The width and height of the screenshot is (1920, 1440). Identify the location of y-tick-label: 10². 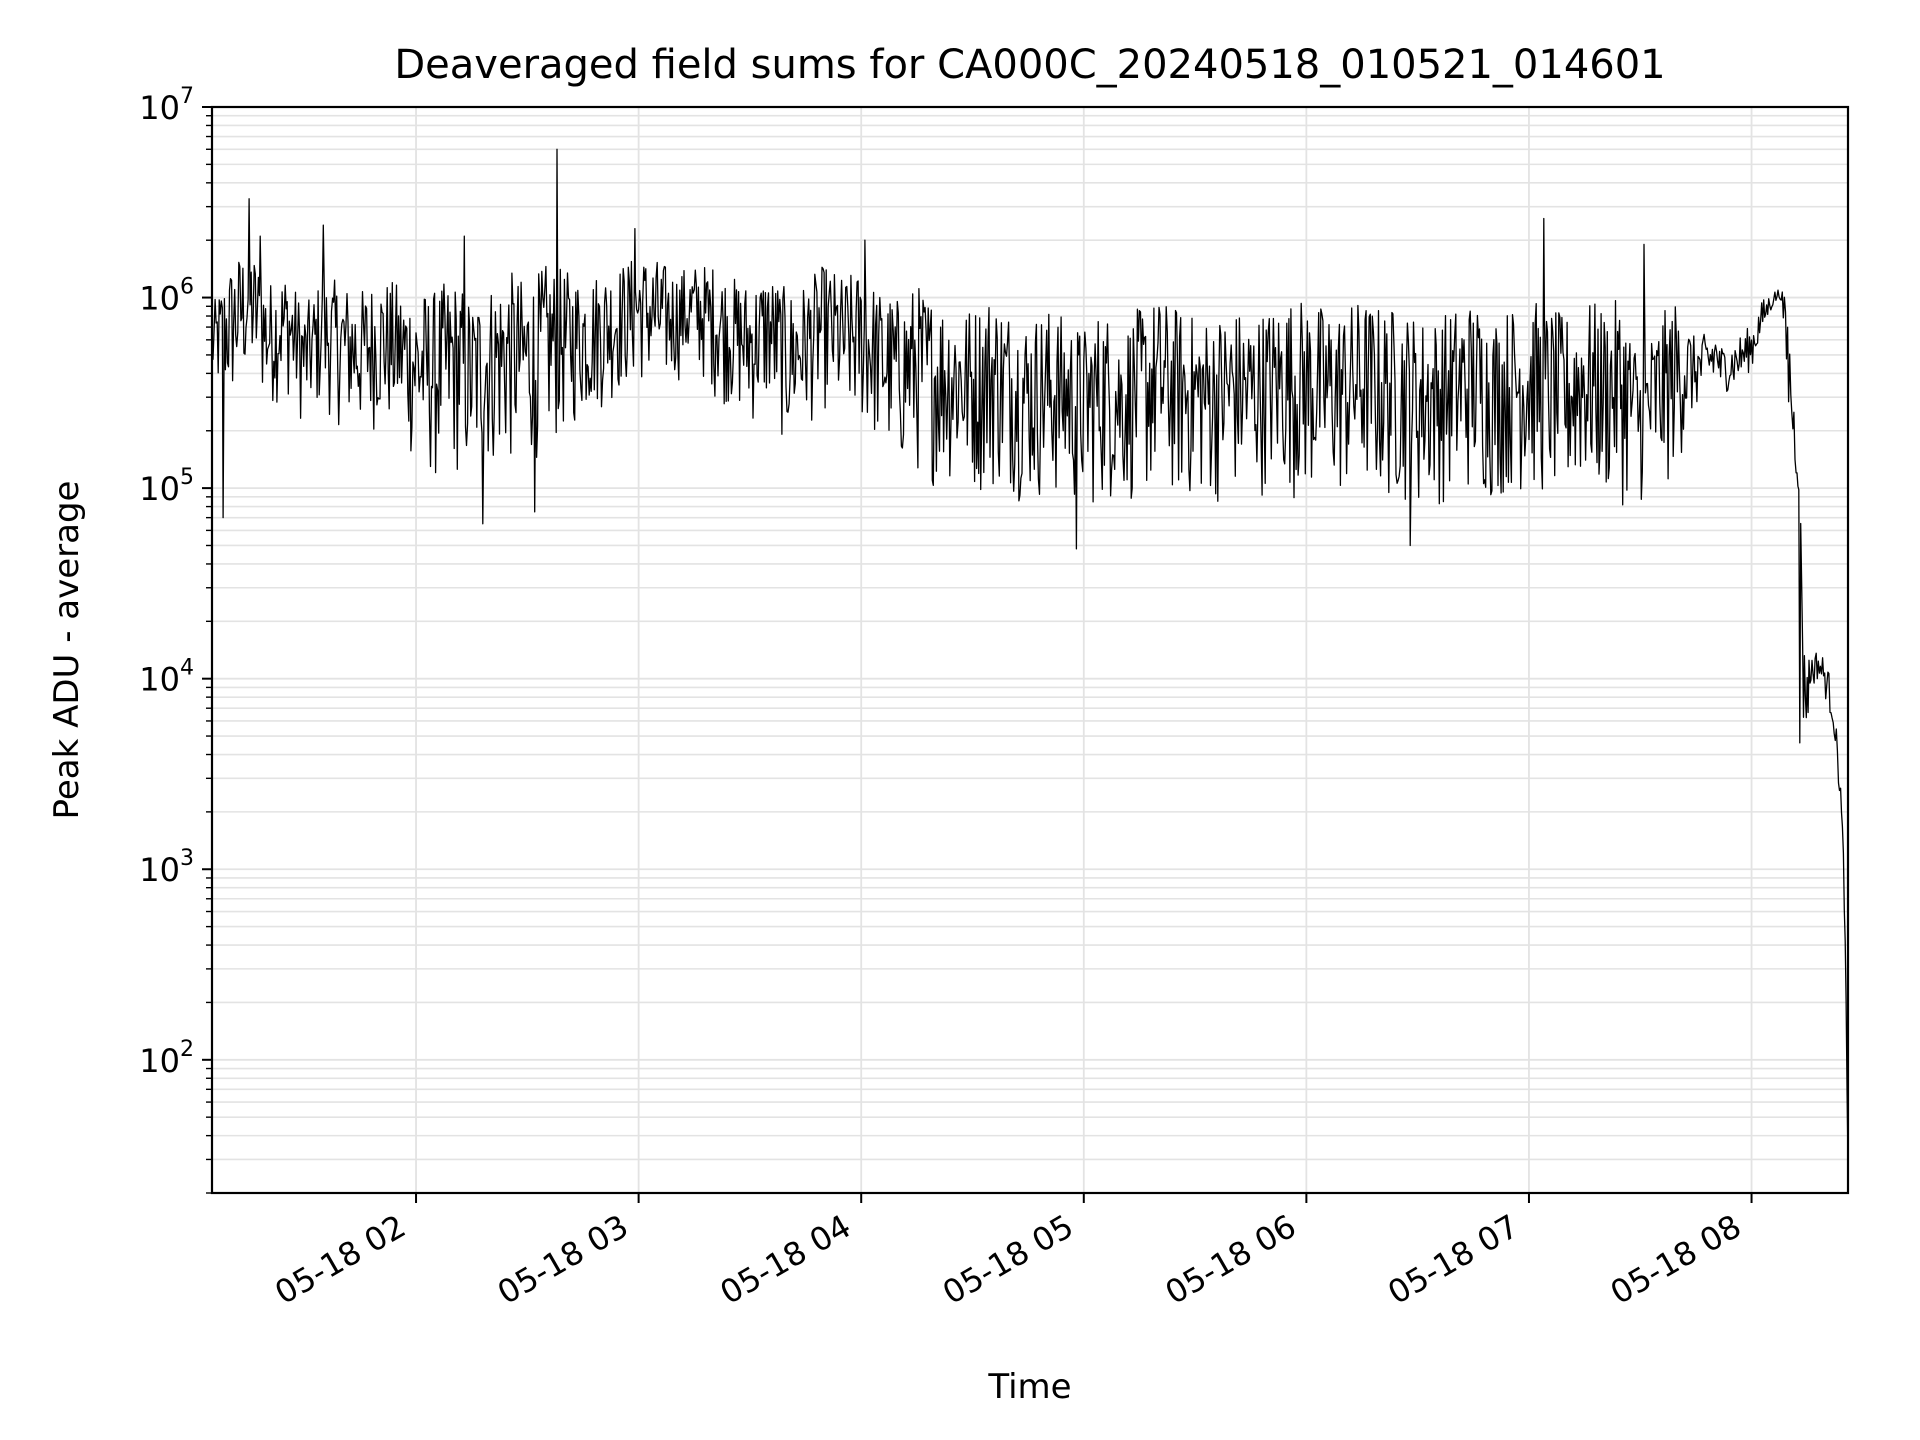
(166, 1058).